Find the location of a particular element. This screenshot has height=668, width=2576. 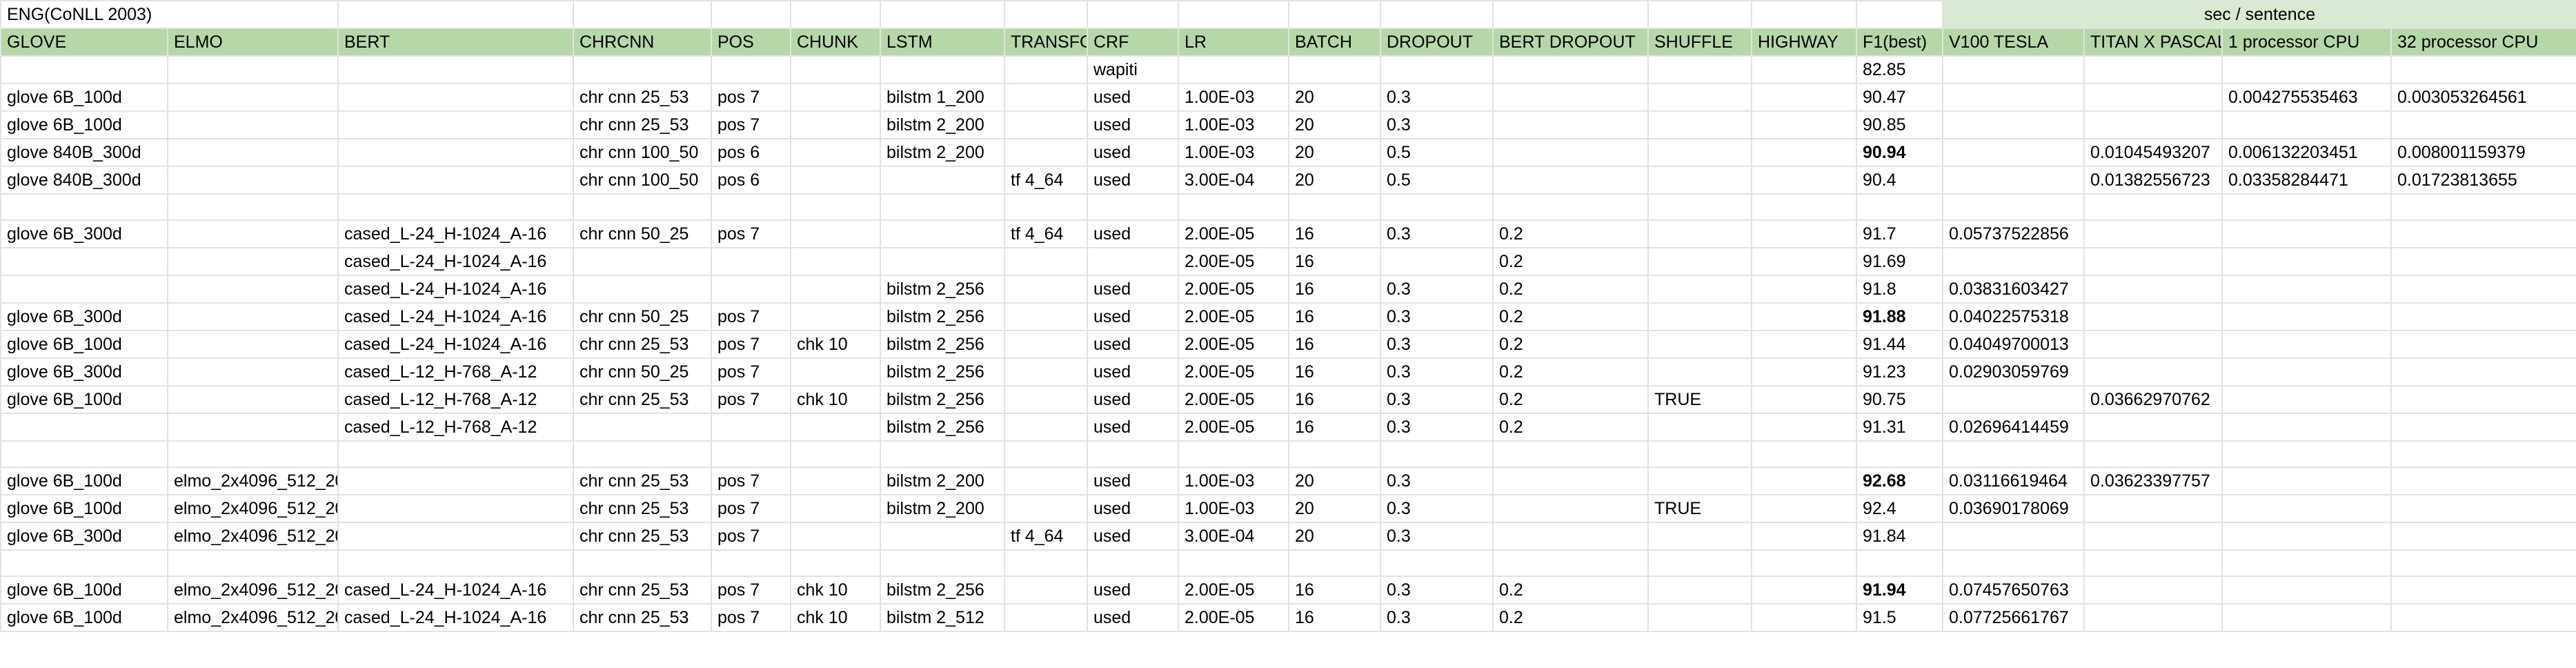

cell: 0.03623397757 is located at coordinates (2153, 481).